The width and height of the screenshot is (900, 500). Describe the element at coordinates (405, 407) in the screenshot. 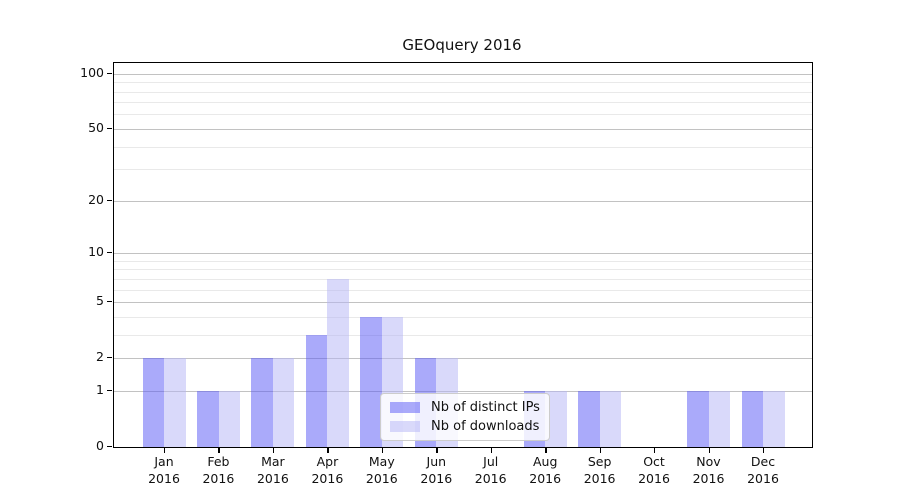

I see `legend-swatch-distinct-ips-icon` at that location.